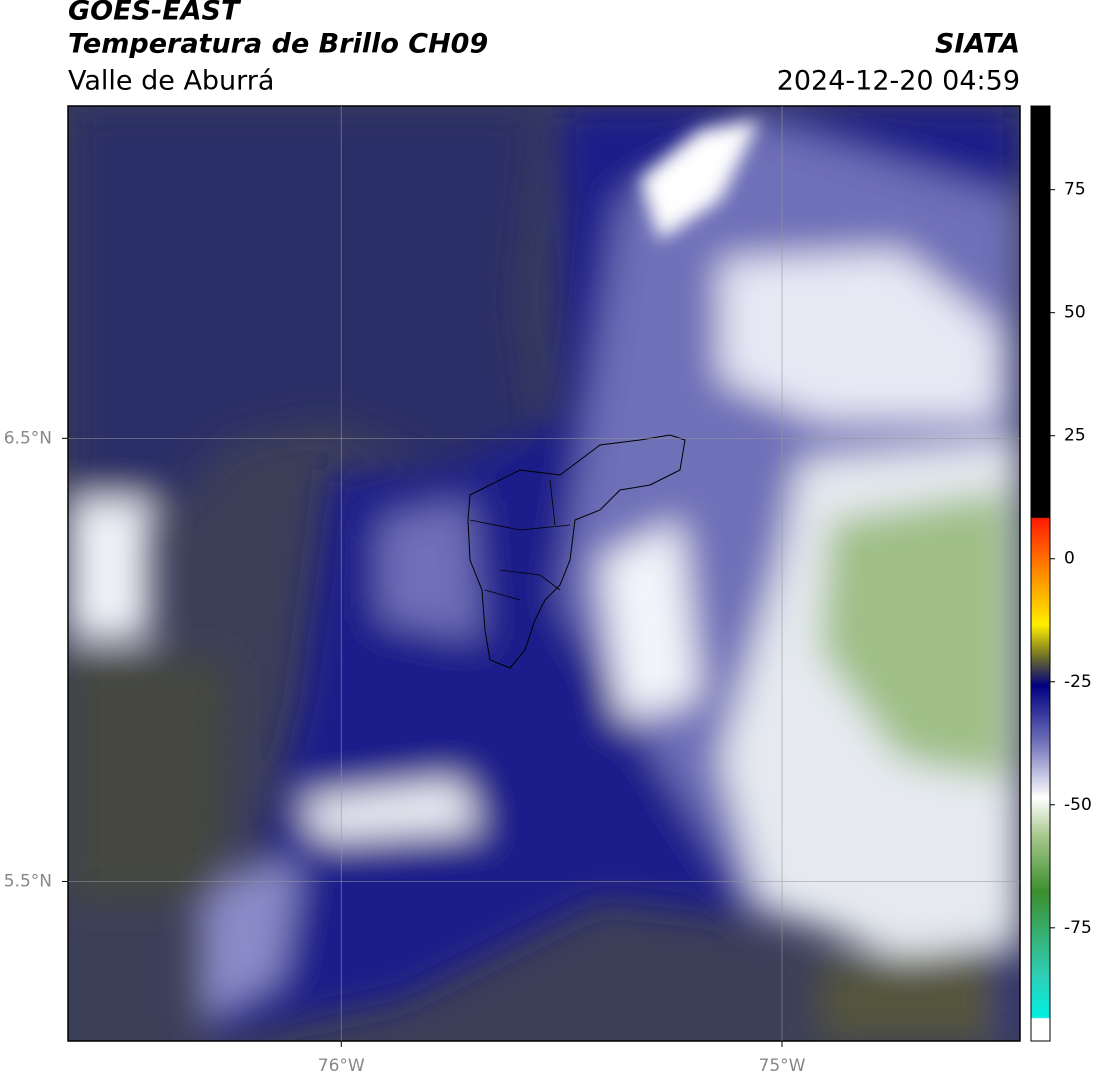  I want to click on x-tick-label: 75°W, so click(782, 1066).